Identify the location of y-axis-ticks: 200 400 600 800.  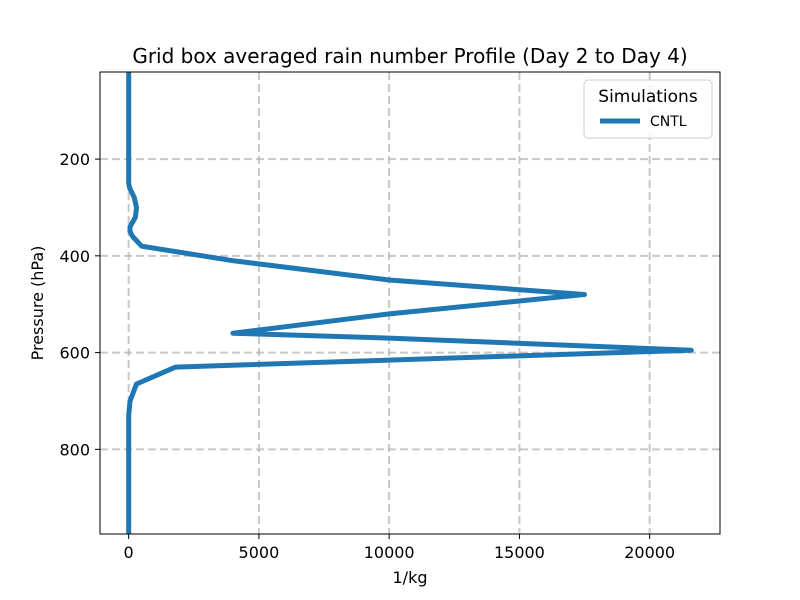
(79, 304).